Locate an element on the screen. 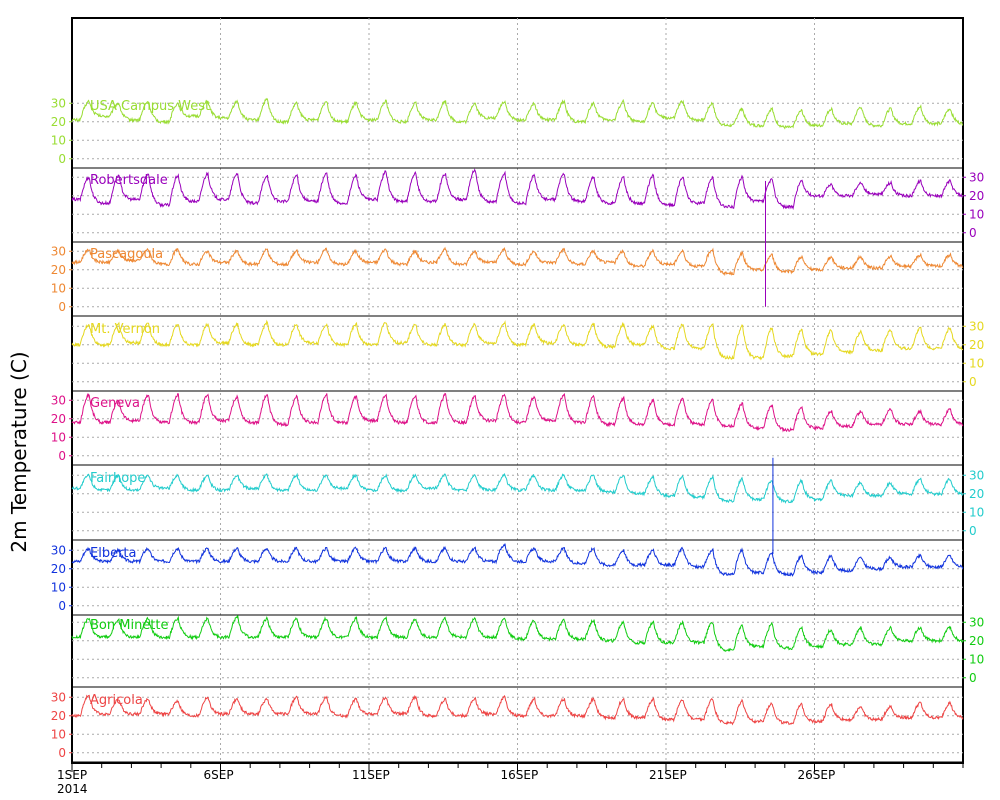  x-tick-label: 1SEP is located at coordinates (72, 775).